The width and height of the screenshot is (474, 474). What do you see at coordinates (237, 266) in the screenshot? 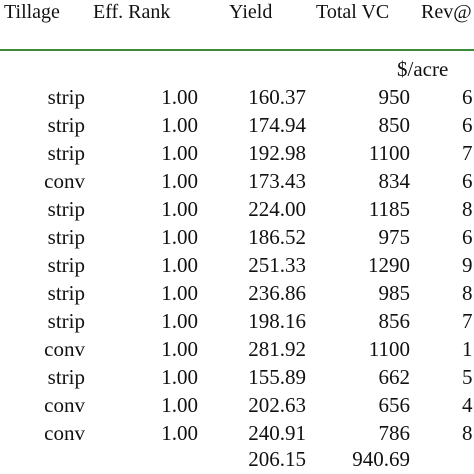
I see `table-row: strip 1.00 251.33 1290 9` at bounding box center [237, 266].